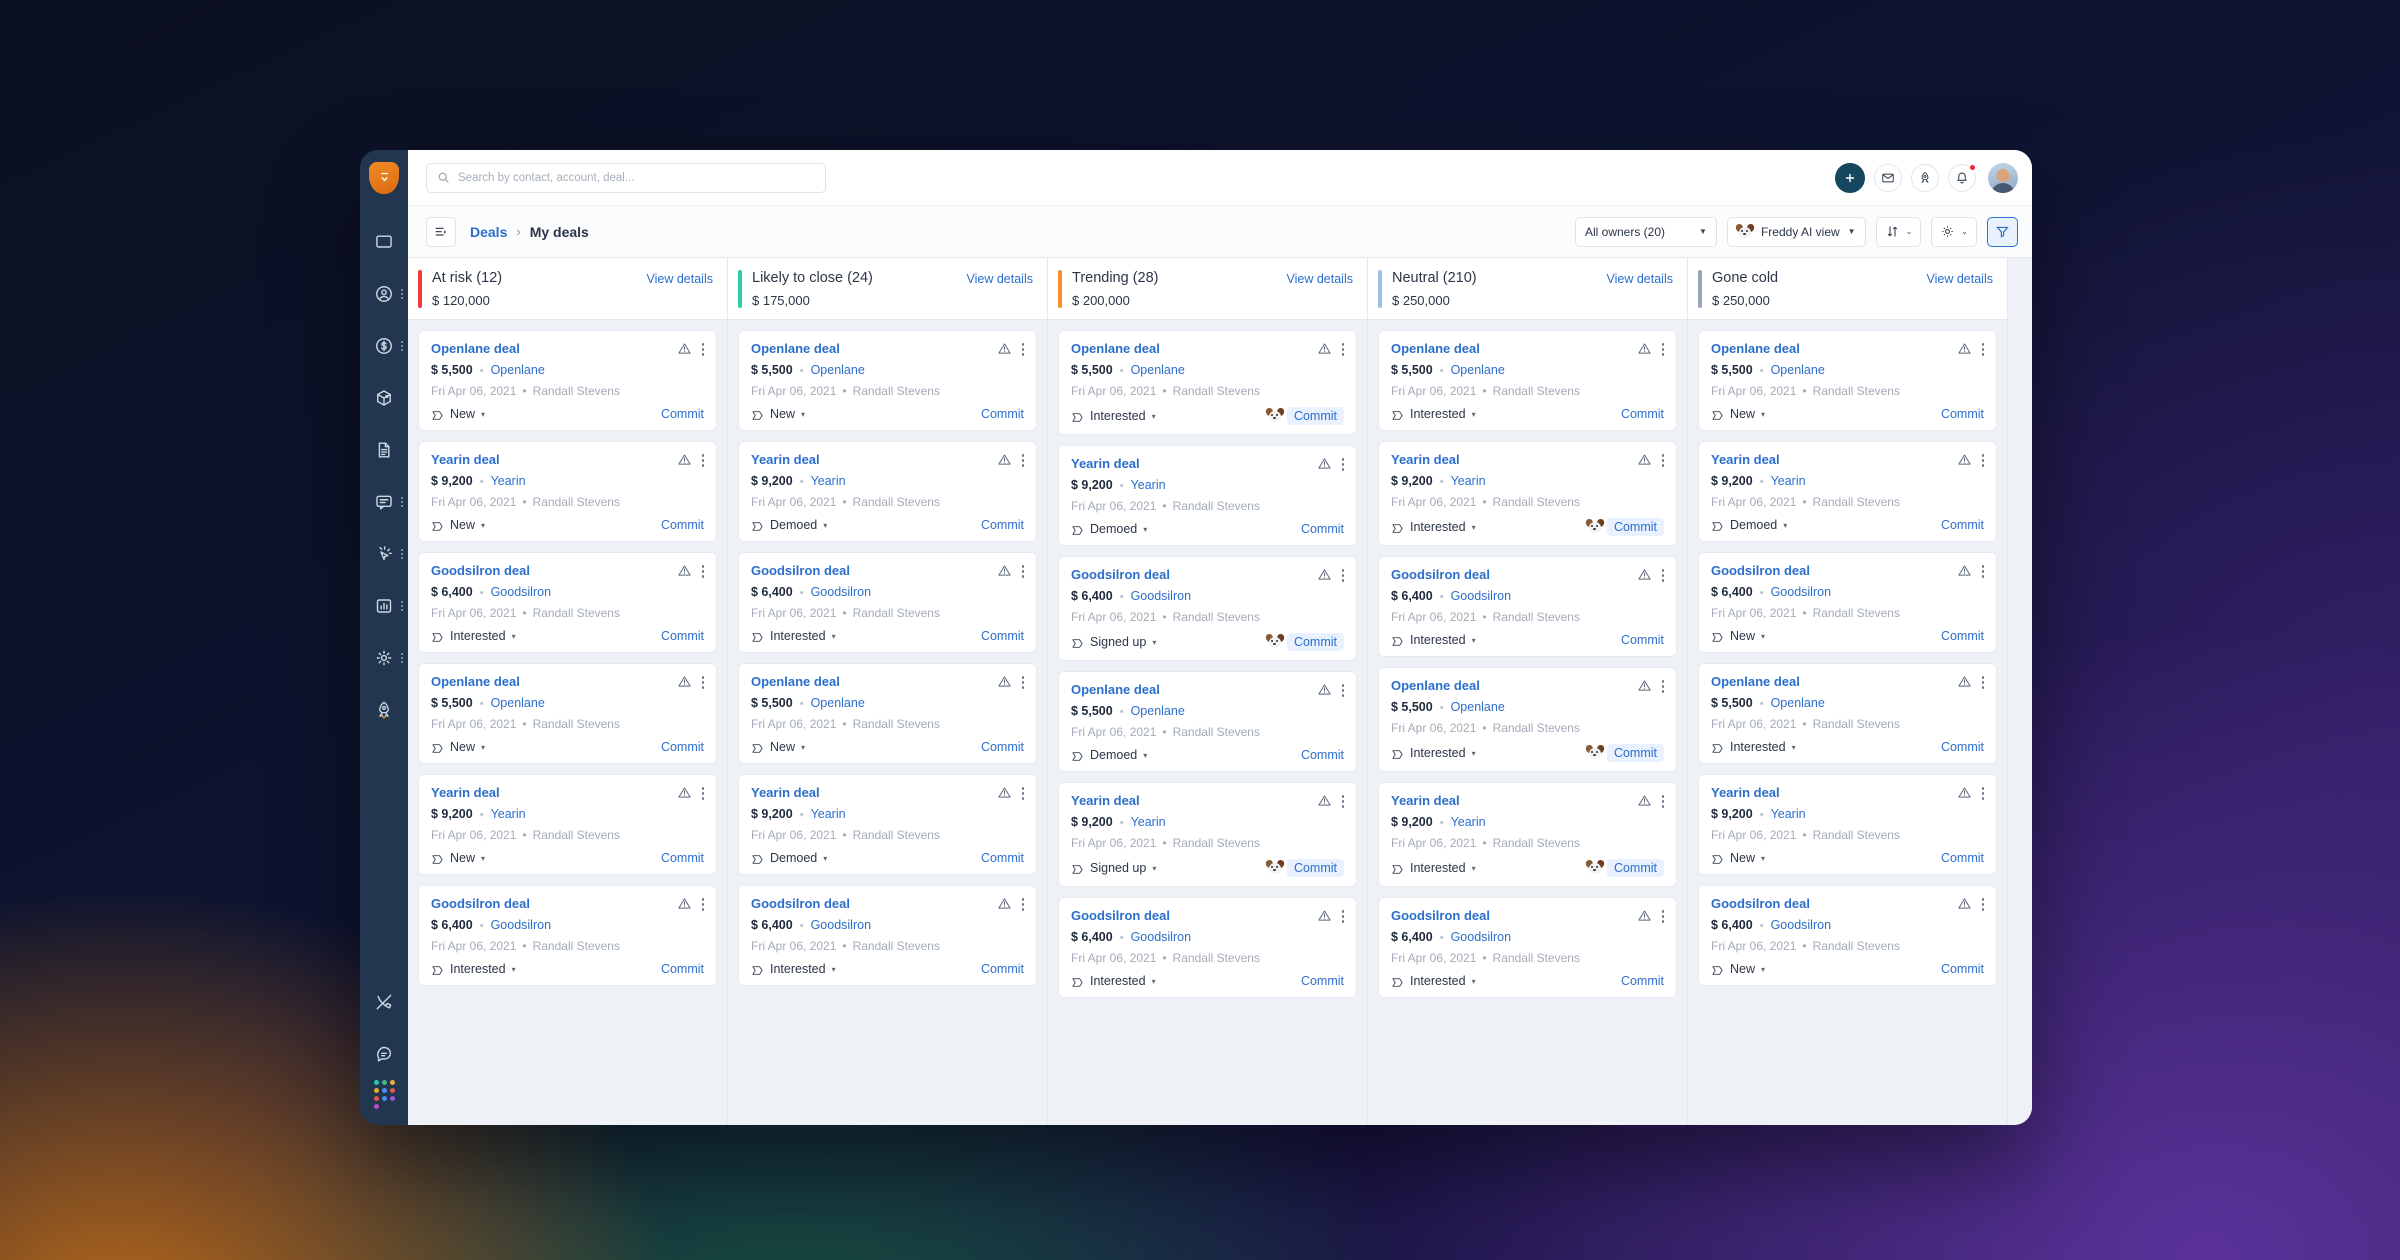 This screenshot has height=1260, width=2400. Describe the element at coordinates (1319, 279) in the screenshot. I see `view-details-link: View details` at that location.